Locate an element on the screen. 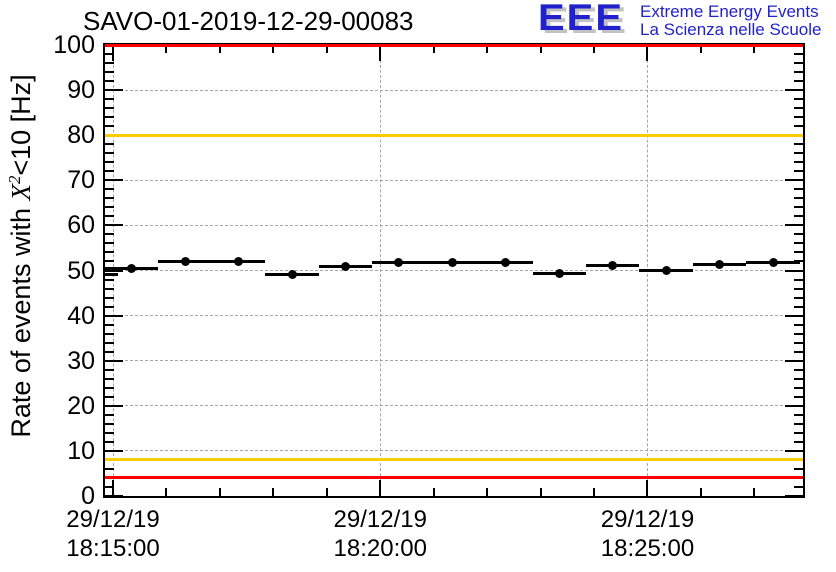 The height and width of the screenshot is (572, 836). y-tick-label: 60 is located at coordinates (81, 225).